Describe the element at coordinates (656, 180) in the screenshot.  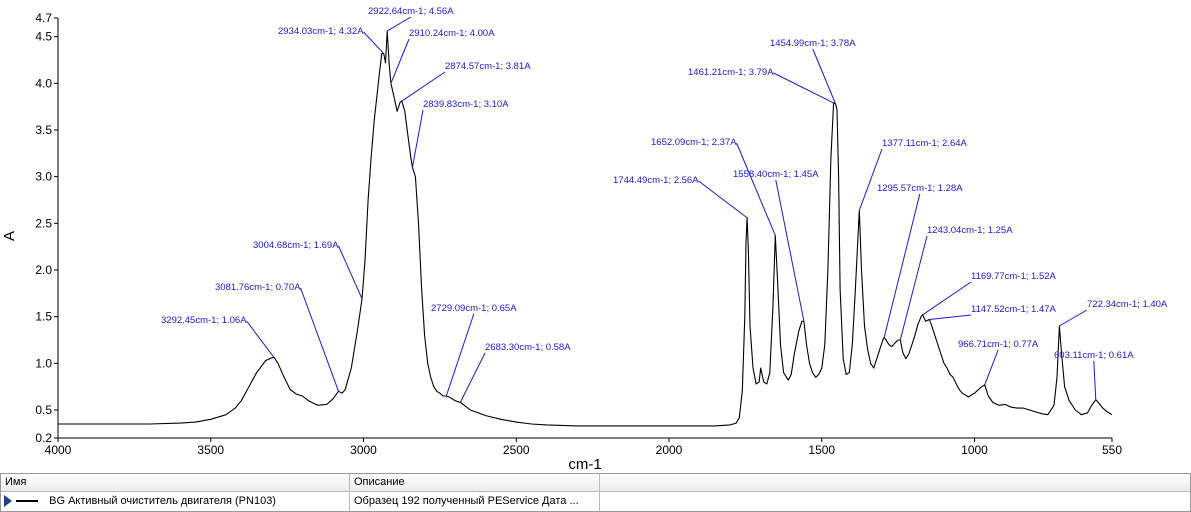
I see `peak-label: 1744.49cm-1; 2.56A` at that location.